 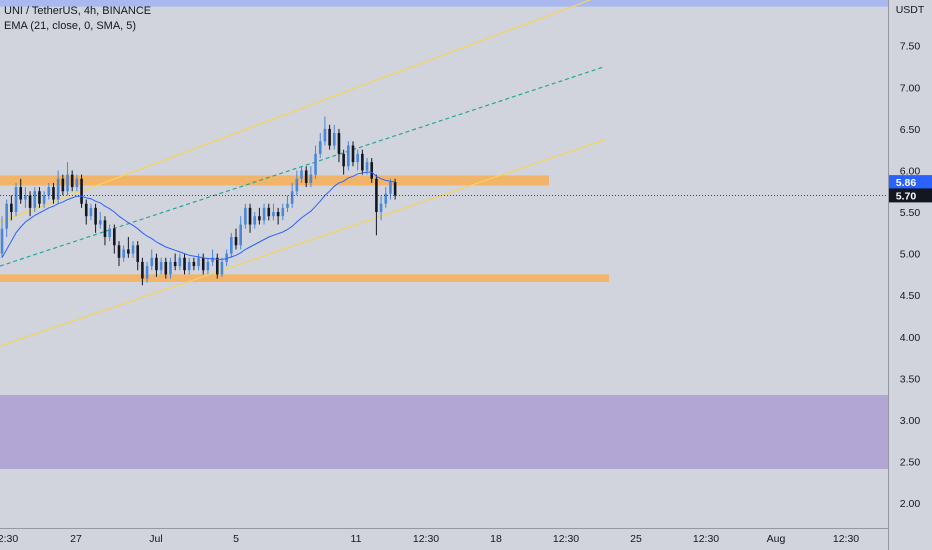 What do you see at coordinates (910, 539) in the screenshot?
I see `axis-corner` at bounding box center [910, 539].